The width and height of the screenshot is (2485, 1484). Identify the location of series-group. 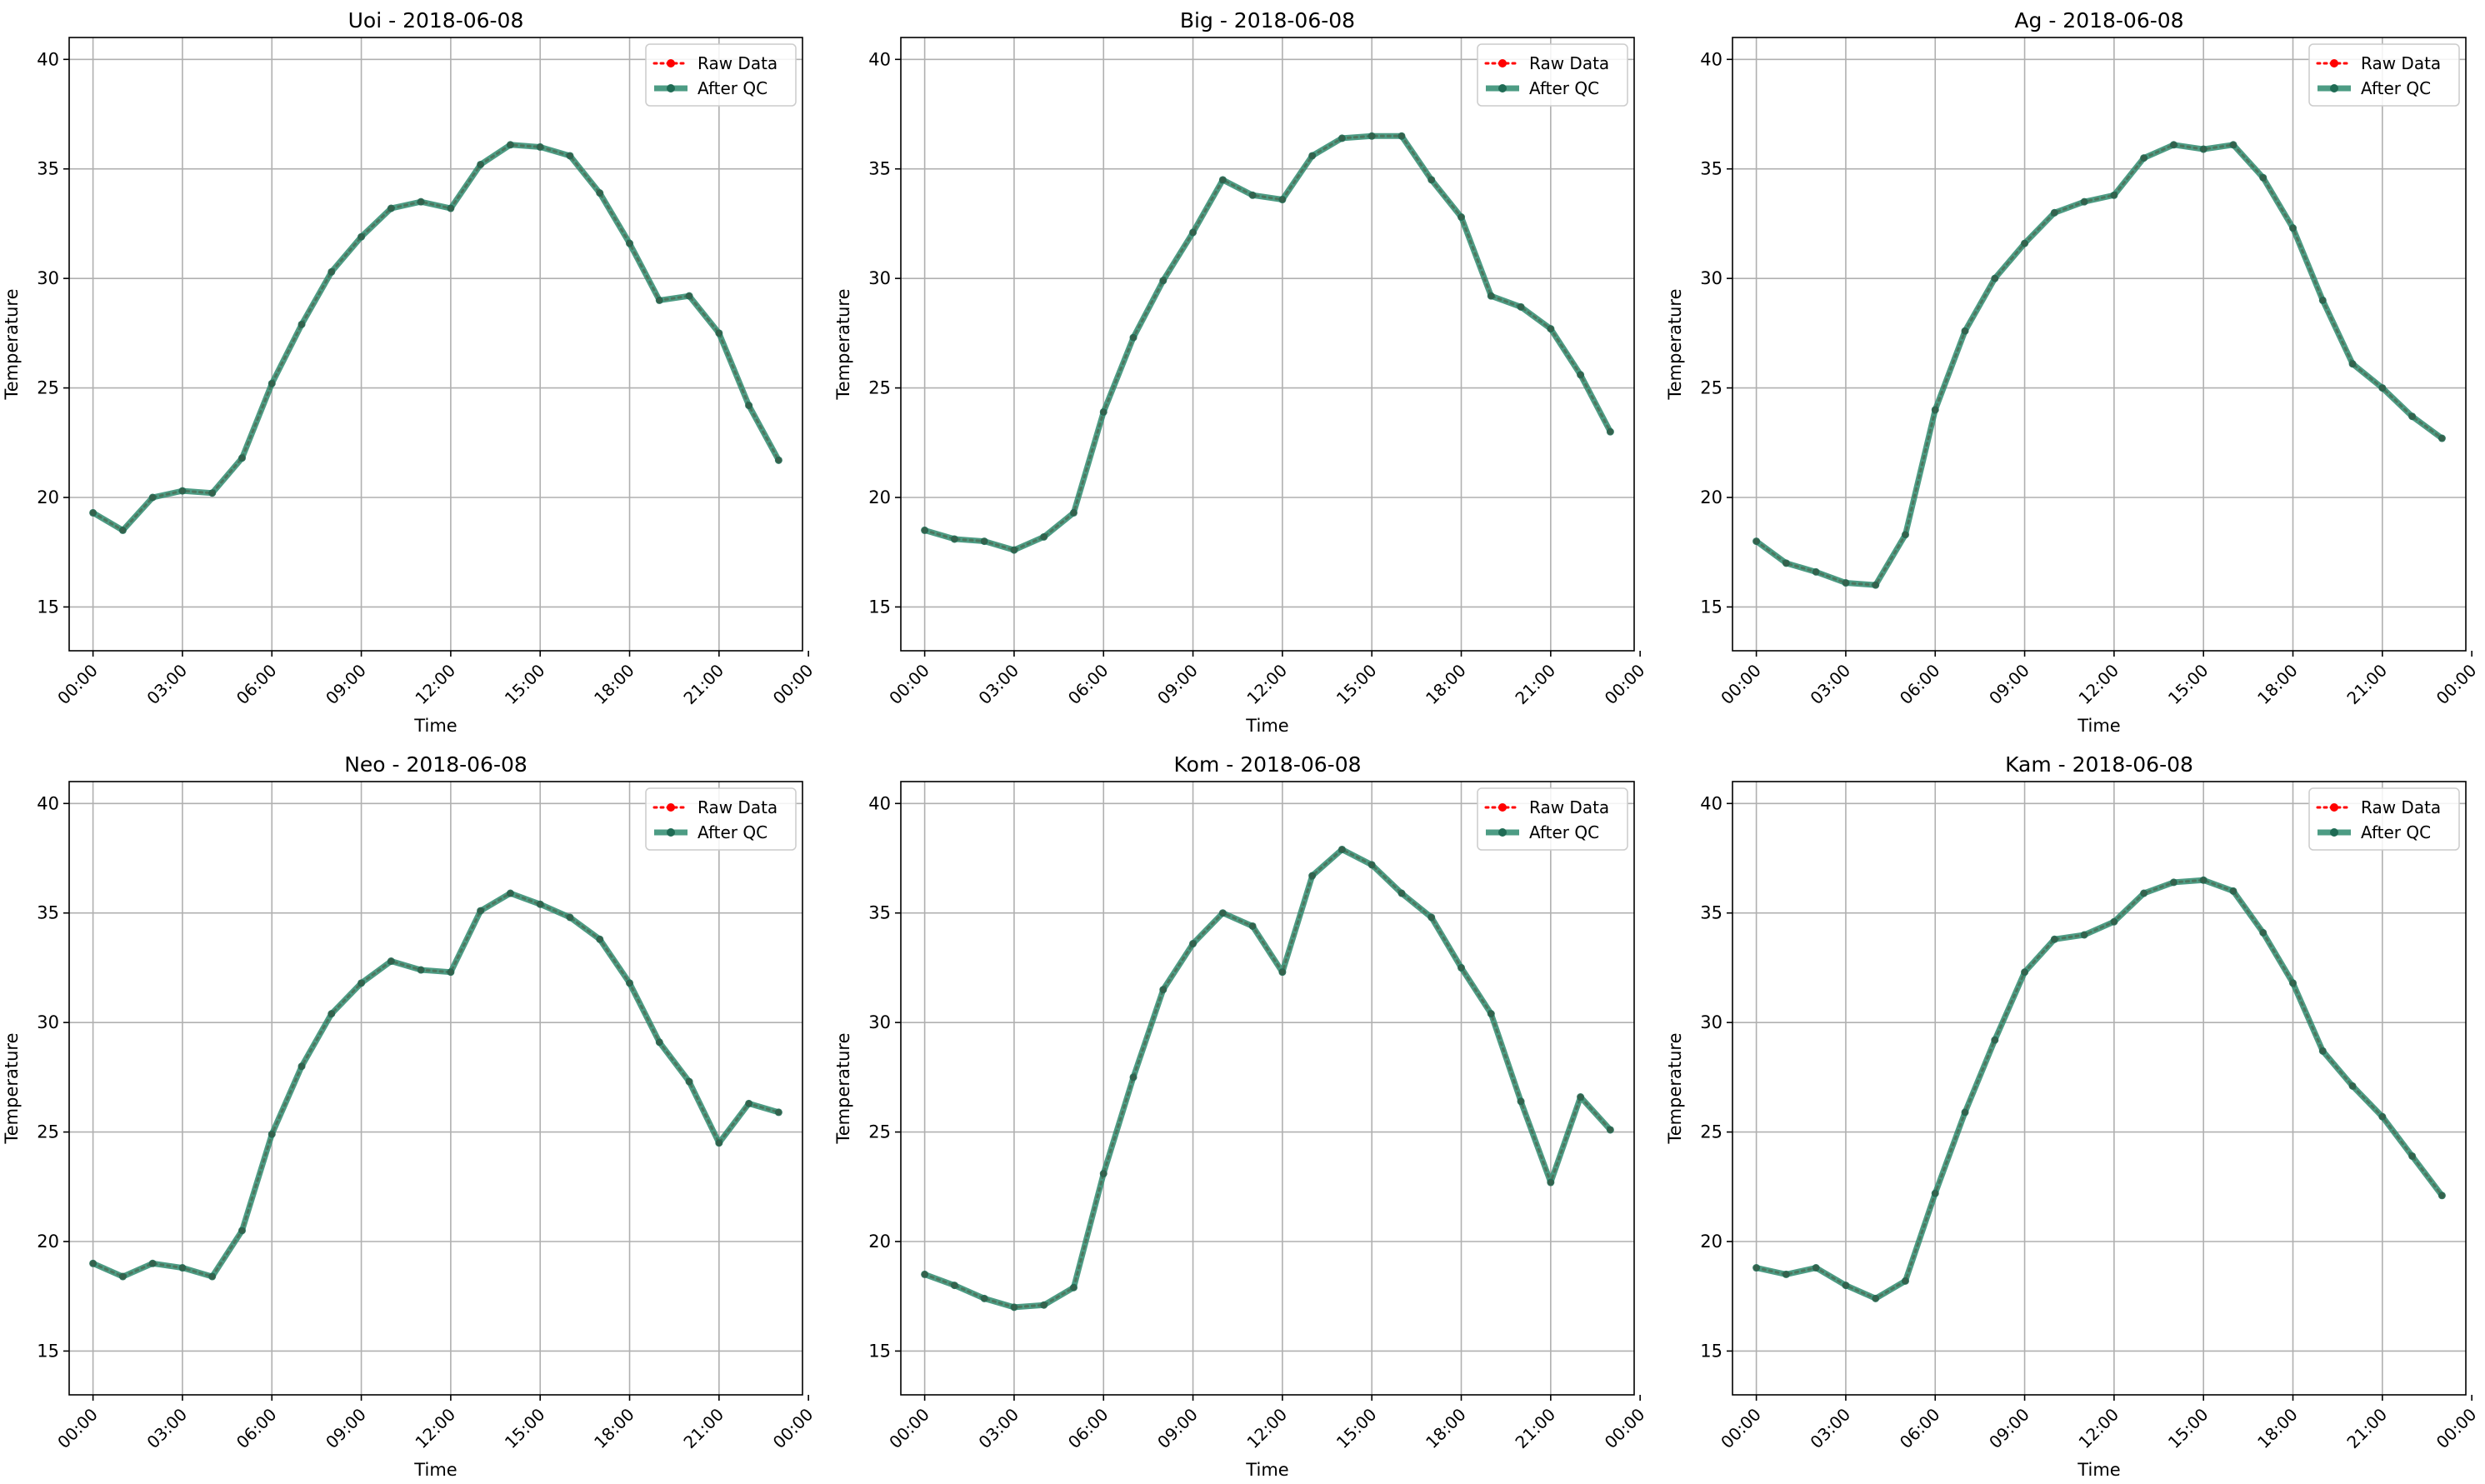
(1267, 1078).